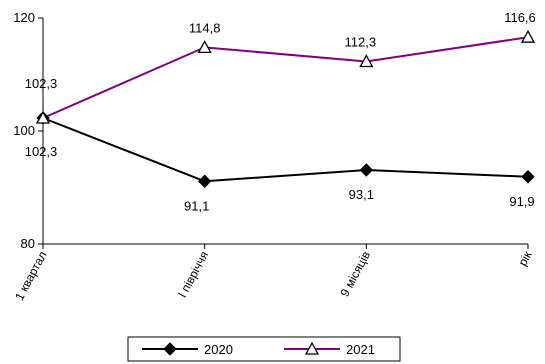 This screenshot has height=364, width=545. Describe the element at coordinates (218, 349) in the screenshot. I see `legend-label-2020: 2020` at that location.